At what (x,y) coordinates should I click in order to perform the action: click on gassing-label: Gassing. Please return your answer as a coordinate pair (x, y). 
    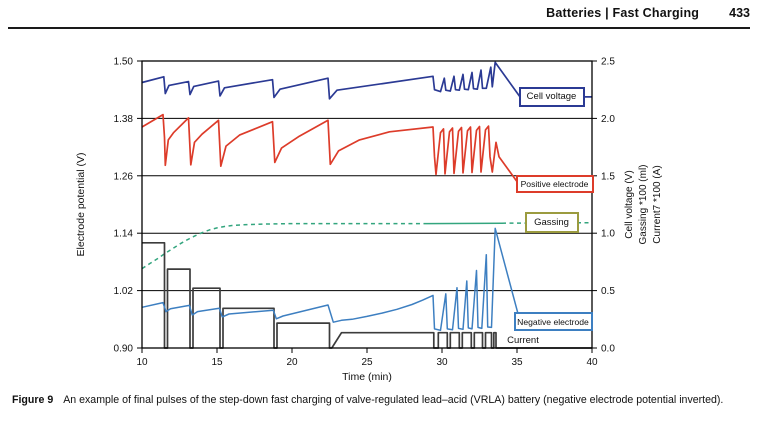
    Looking at the image, I should click on (551, 223).